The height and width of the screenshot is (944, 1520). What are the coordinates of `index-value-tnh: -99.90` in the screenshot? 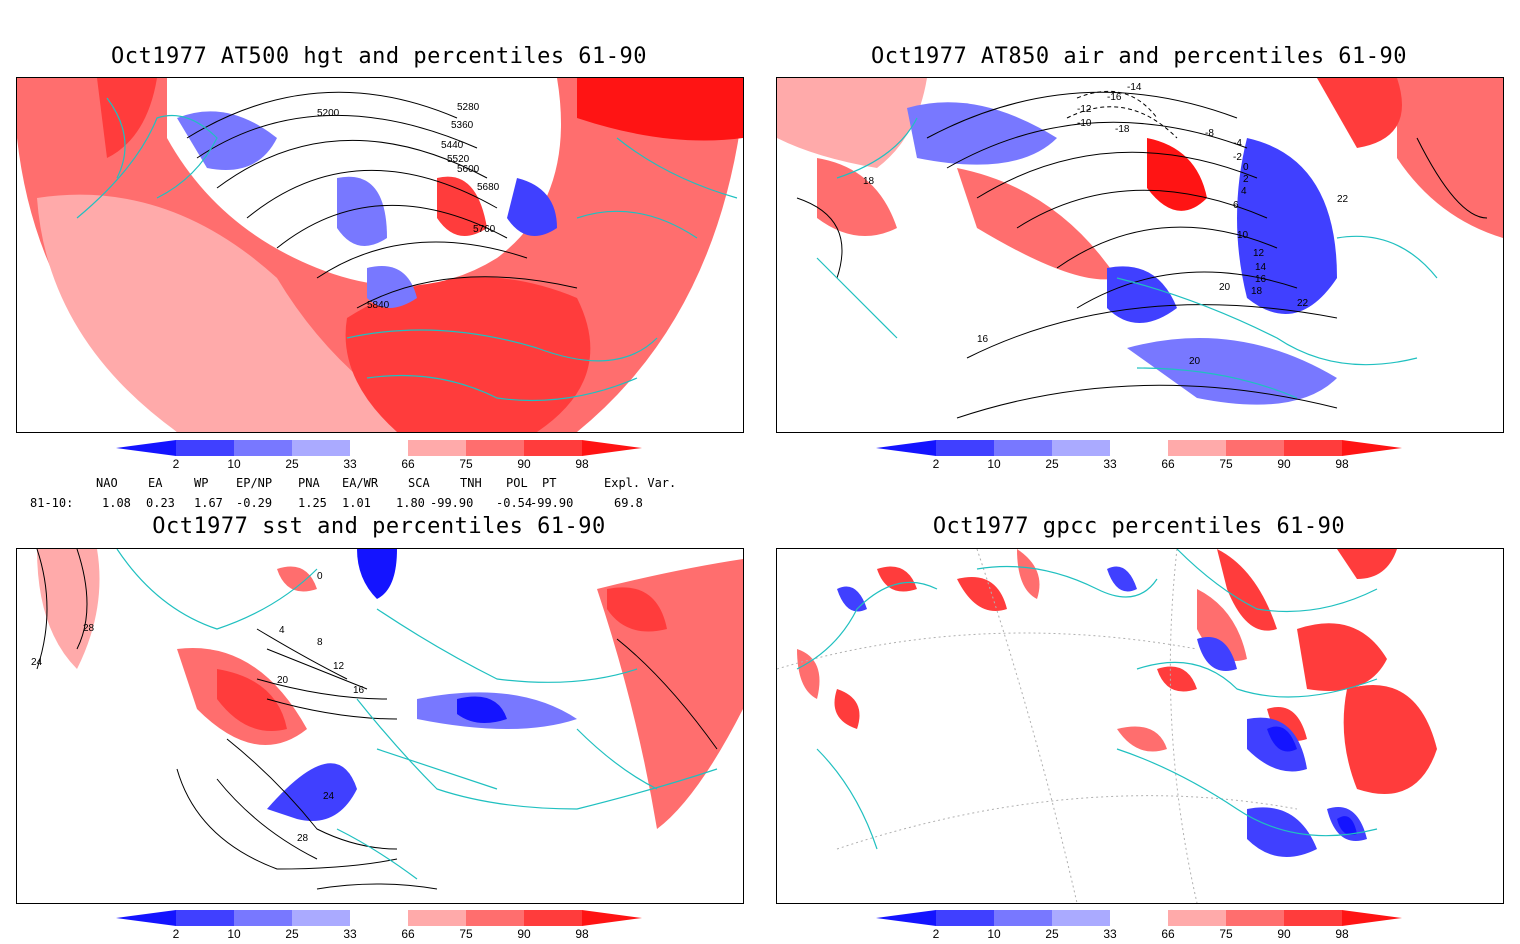 It's located at (452, 503).